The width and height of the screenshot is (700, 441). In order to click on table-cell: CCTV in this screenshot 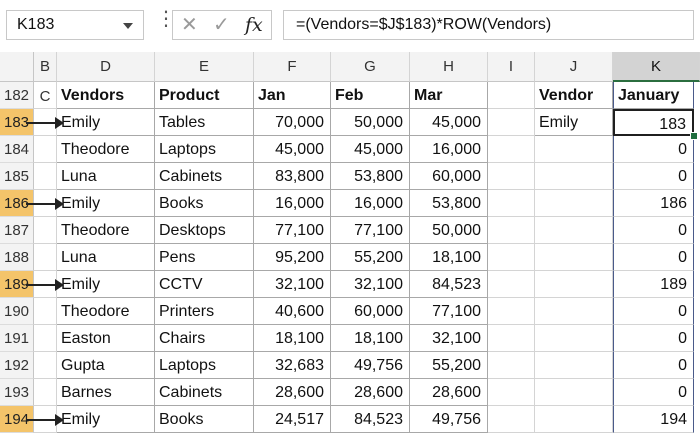, I will do `click(204, 284)`.